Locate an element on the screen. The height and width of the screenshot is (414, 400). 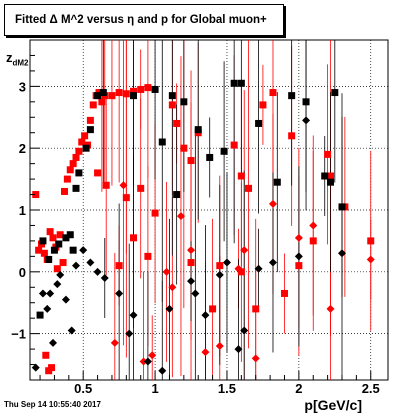
y-tick-label: 3 is located at coordinates (22, 86).